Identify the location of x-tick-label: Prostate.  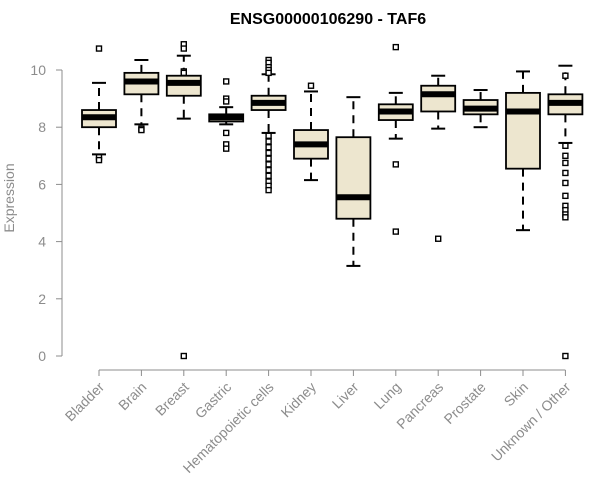
(465, 403).